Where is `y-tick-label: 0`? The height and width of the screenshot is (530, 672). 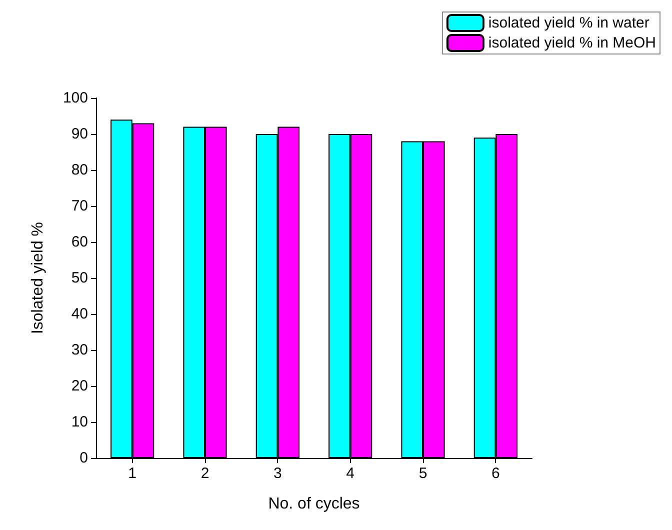
y-tick-label: 0 is located at coordinates (84, 458).